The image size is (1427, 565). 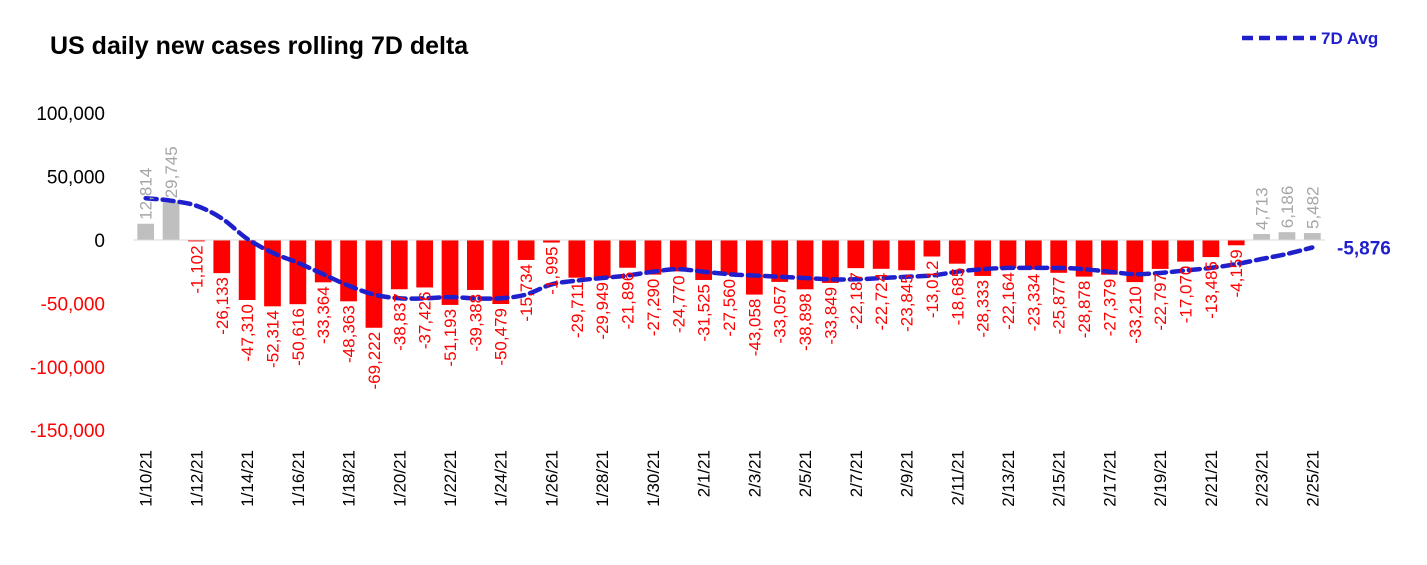 I want to click on x-tick-label: 1/16/21, so click(x=298, y=478).